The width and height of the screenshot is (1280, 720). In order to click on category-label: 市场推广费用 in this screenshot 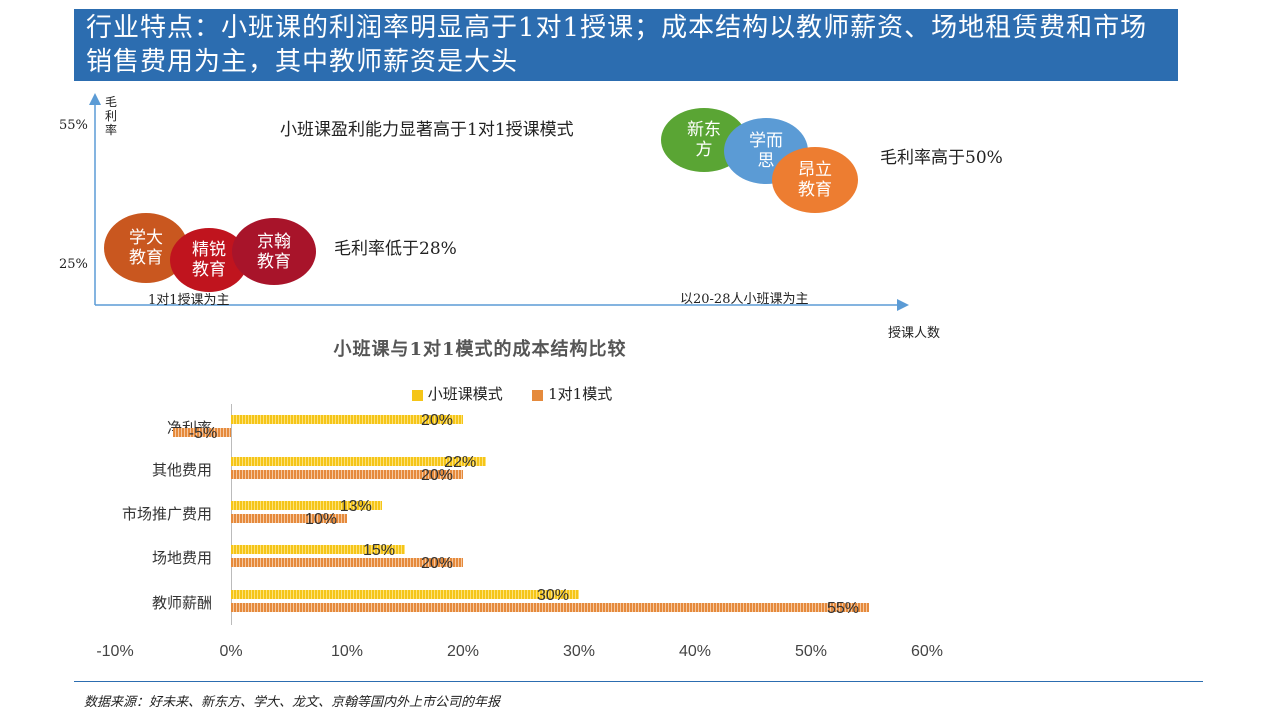, I will do `click(166, 514)`.